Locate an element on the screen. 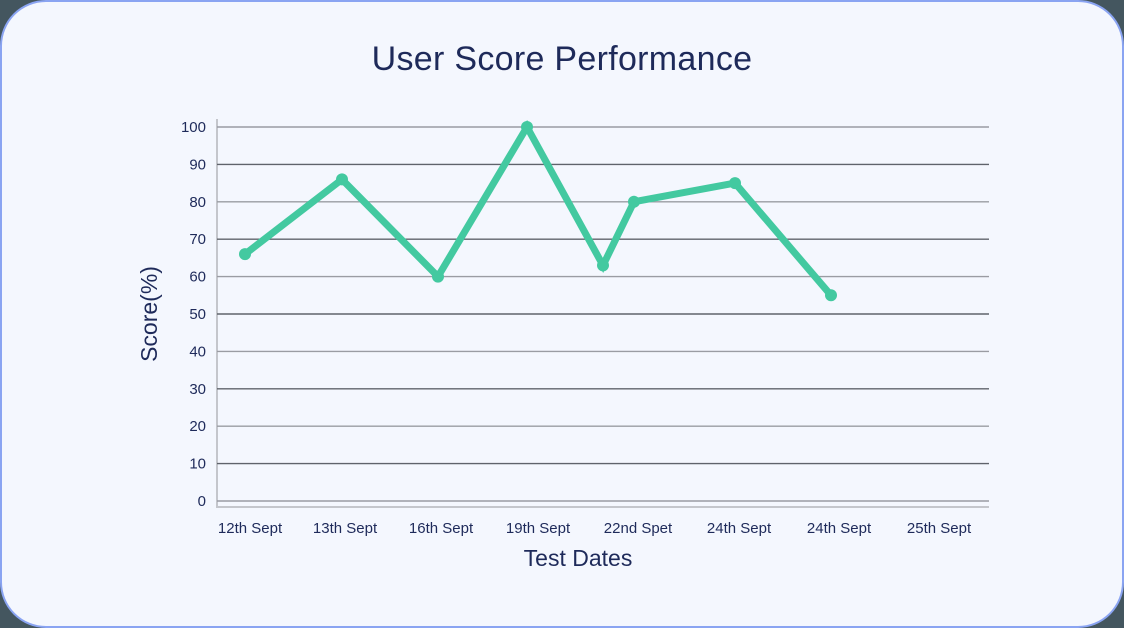 The image size is (1124, 628). x-tick-label: 13th Sept is located at coordinates (345, 528).